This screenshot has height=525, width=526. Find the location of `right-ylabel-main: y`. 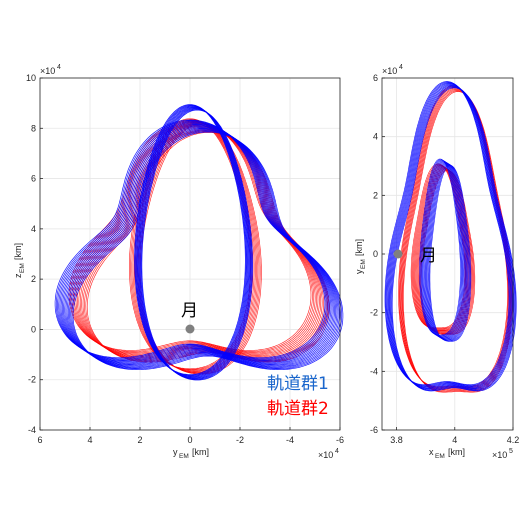

right-ylabel-main: y is located at coordinates (359, 271).